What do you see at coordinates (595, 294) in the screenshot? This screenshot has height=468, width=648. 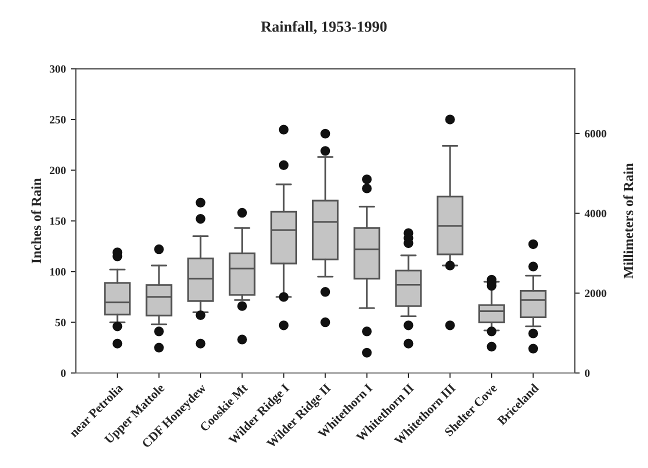 I see `y2-tick-label: 2000` at bounding box center [595, 294].